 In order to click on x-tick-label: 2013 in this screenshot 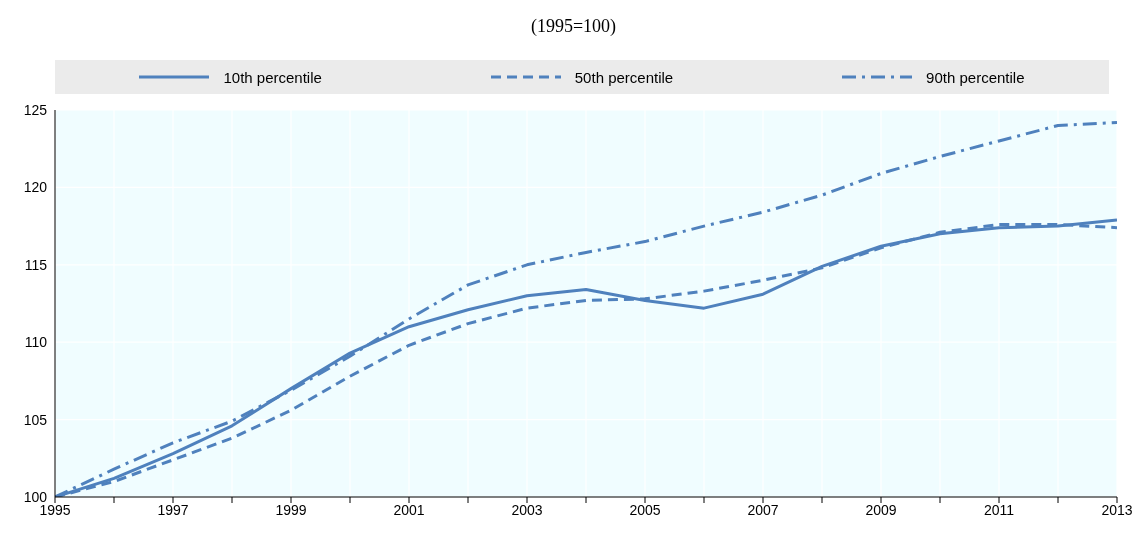, I will do `click(1117, 509)`.